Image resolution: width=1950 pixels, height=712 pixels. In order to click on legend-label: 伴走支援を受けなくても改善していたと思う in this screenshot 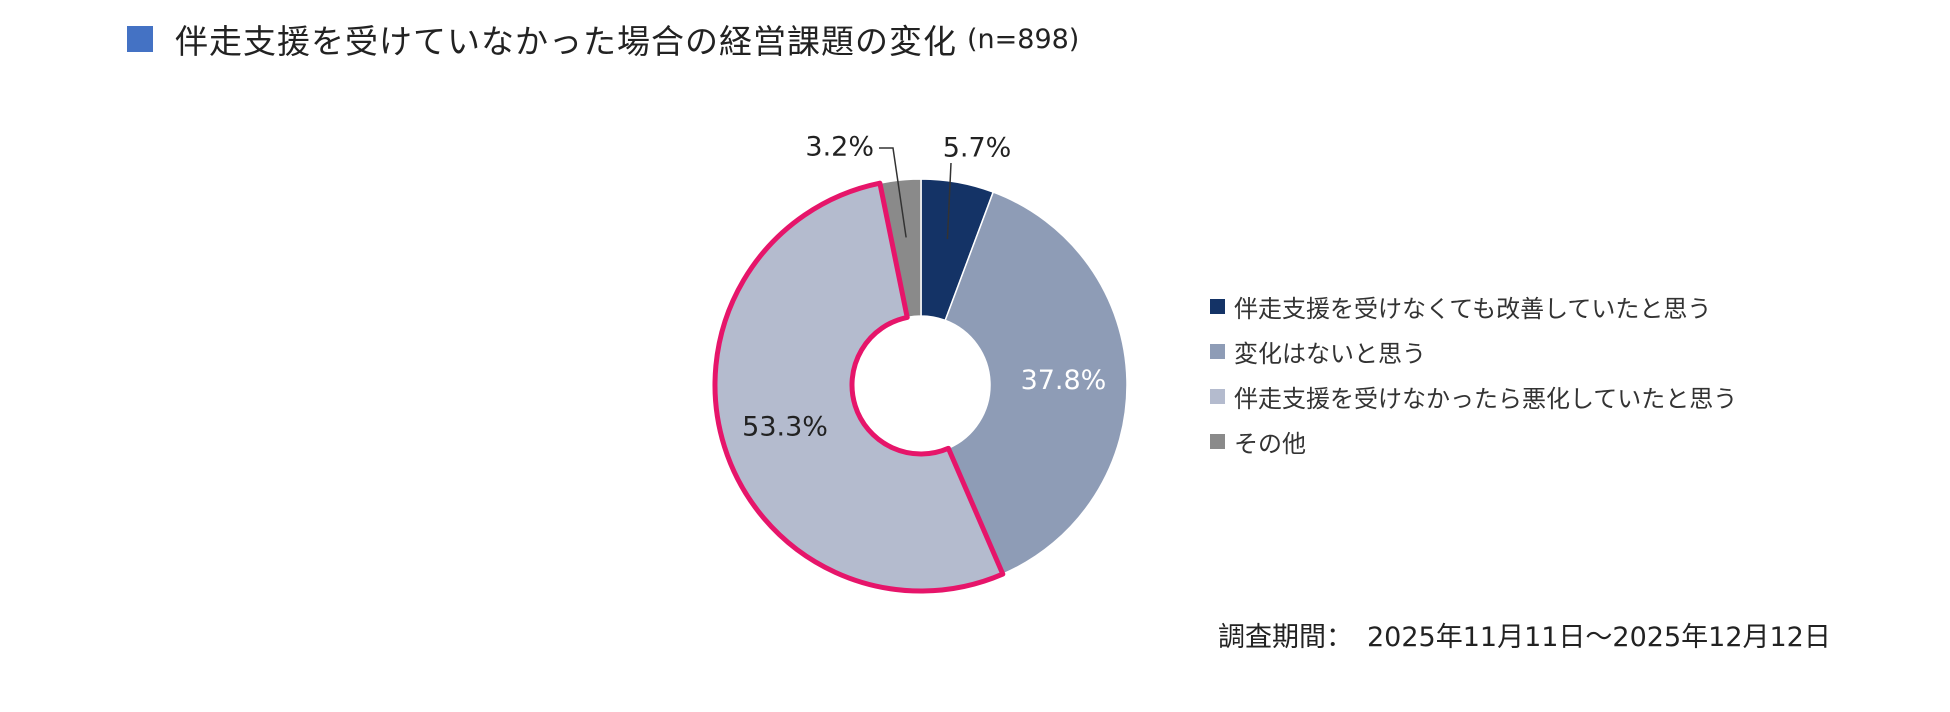, I will do `click(1473, 309)`.